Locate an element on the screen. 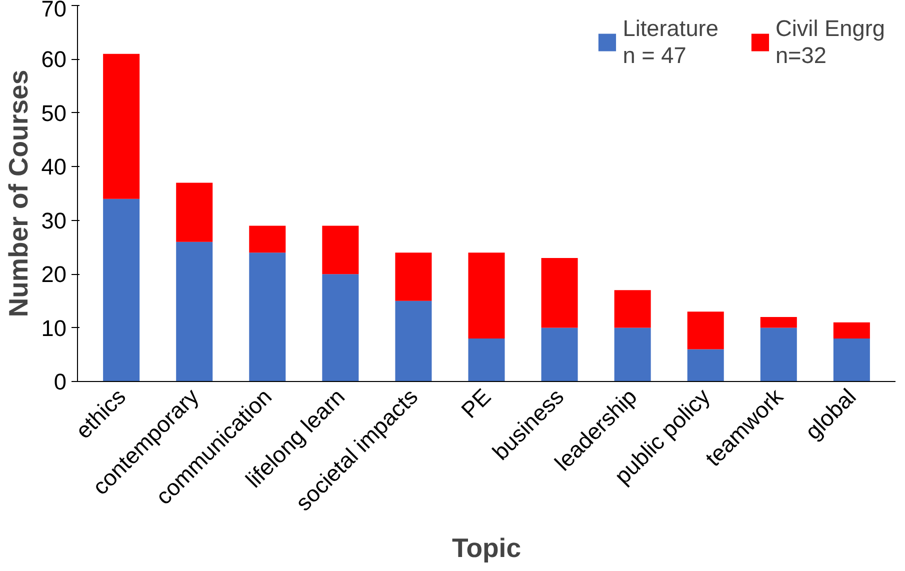 The image size is (905, 571). legend-label: Literature n = 47 is located at coordinates (670, 42).